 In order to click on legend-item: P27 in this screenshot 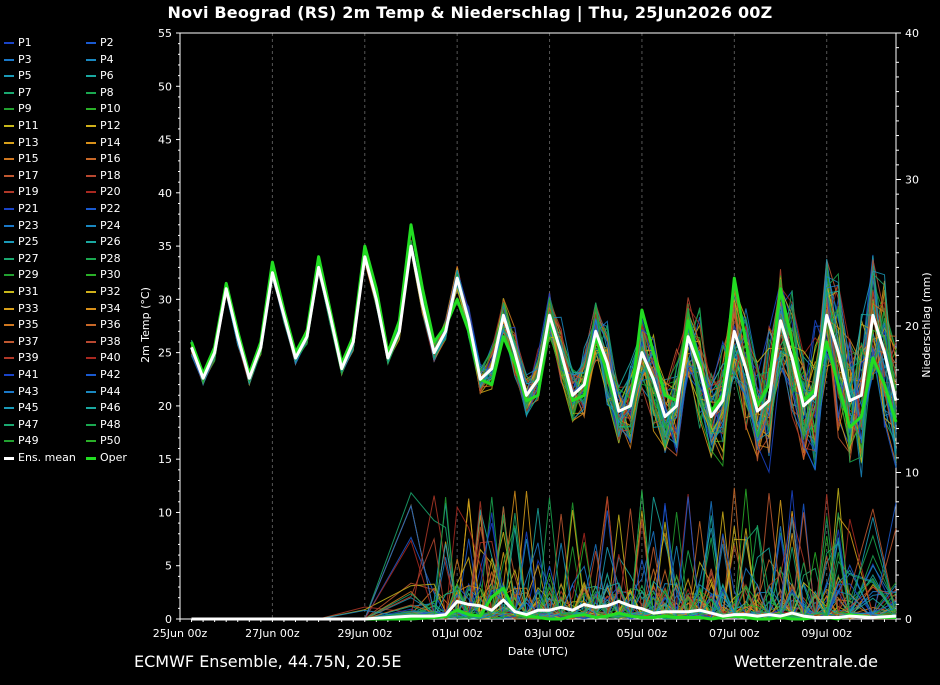, I will do `click(21, 259)`.